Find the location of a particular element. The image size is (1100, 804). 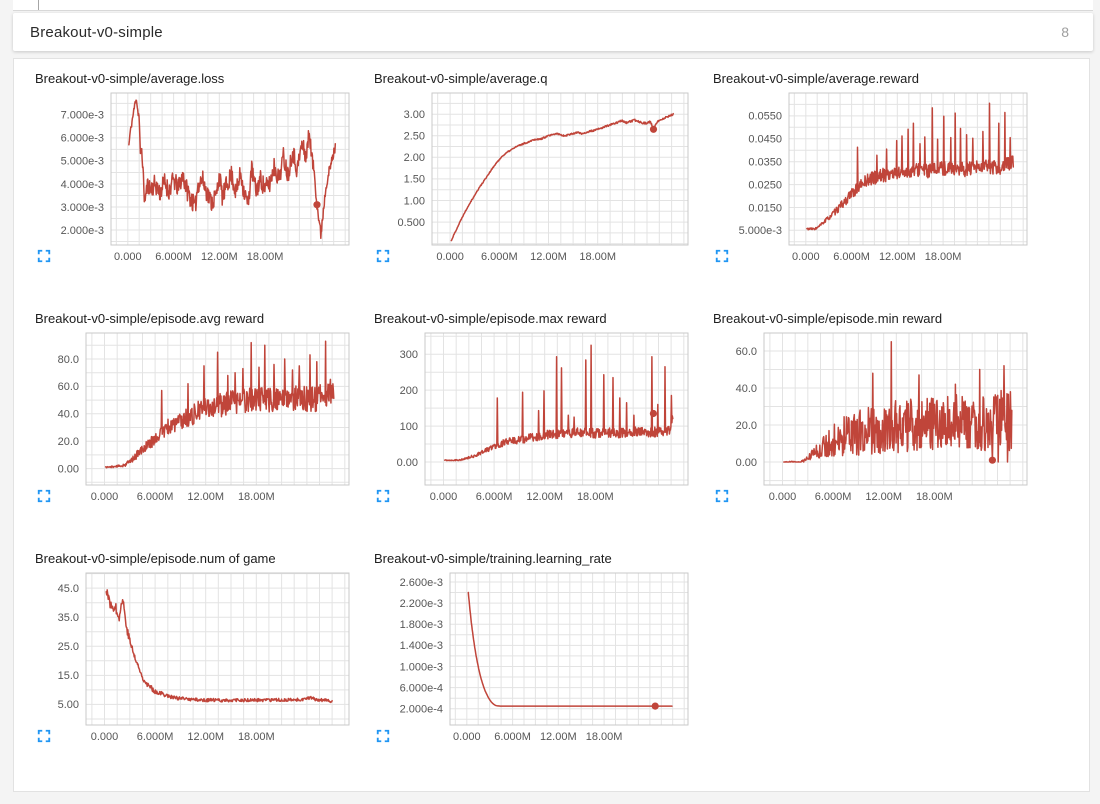

svg-text: 25.0 is located at coordinates (68, 647).